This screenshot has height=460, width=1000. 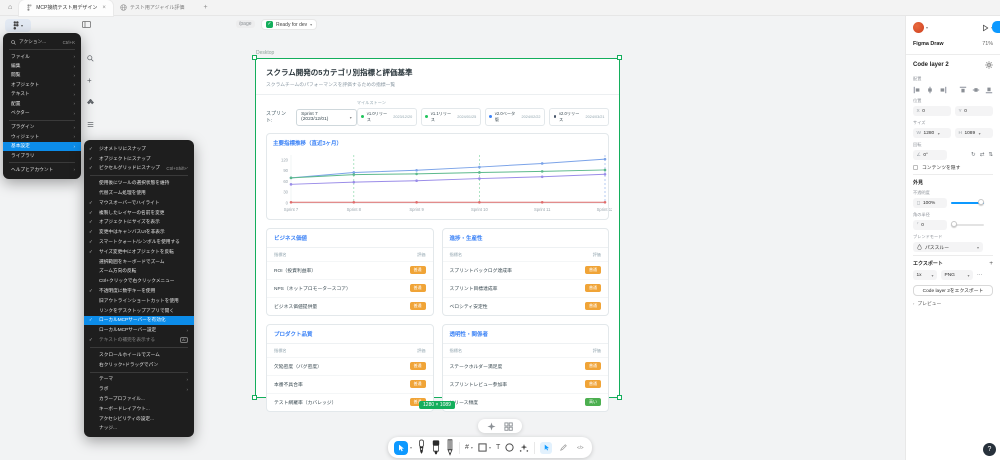 I want to click on align-center-h-icon, so click(x=930, y=90).